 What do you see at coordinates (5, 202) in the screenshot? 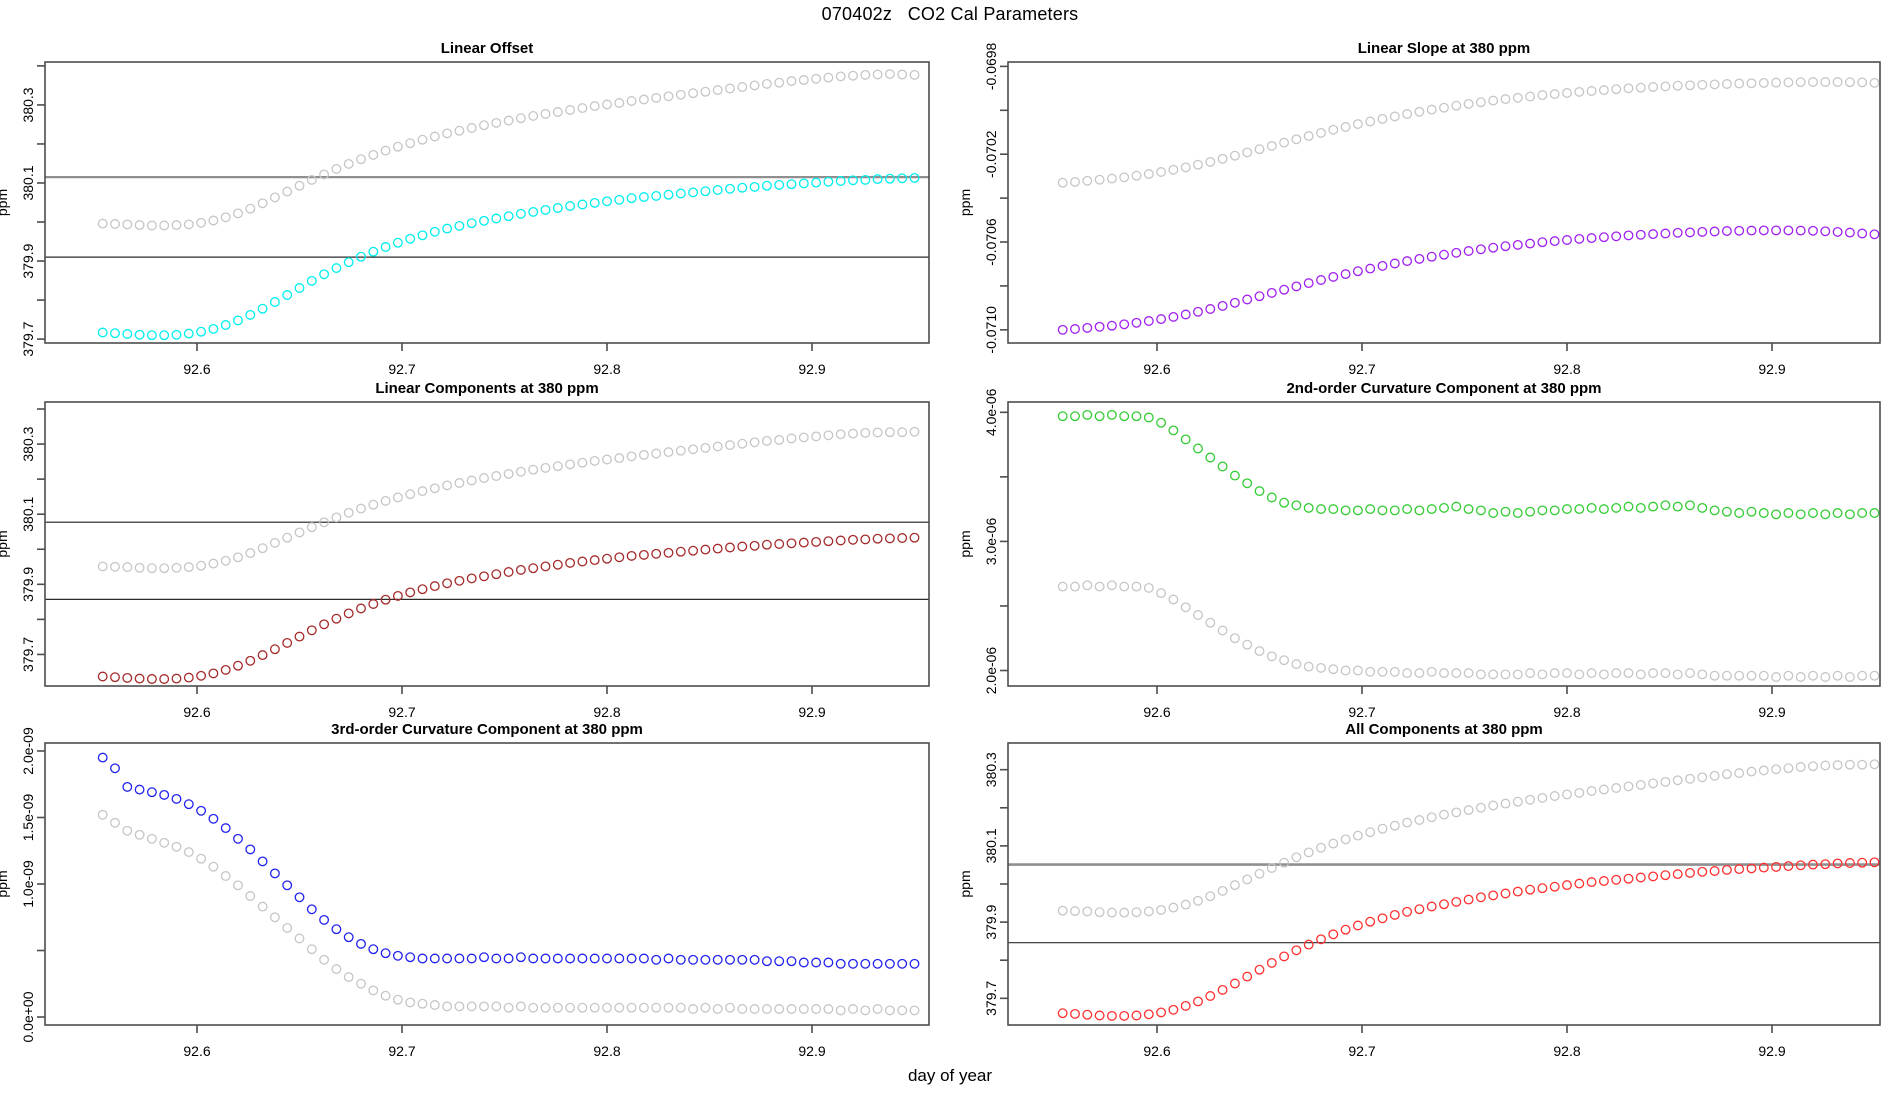
I see `y-axis-title: ppm` at bounding box center [5, 202].